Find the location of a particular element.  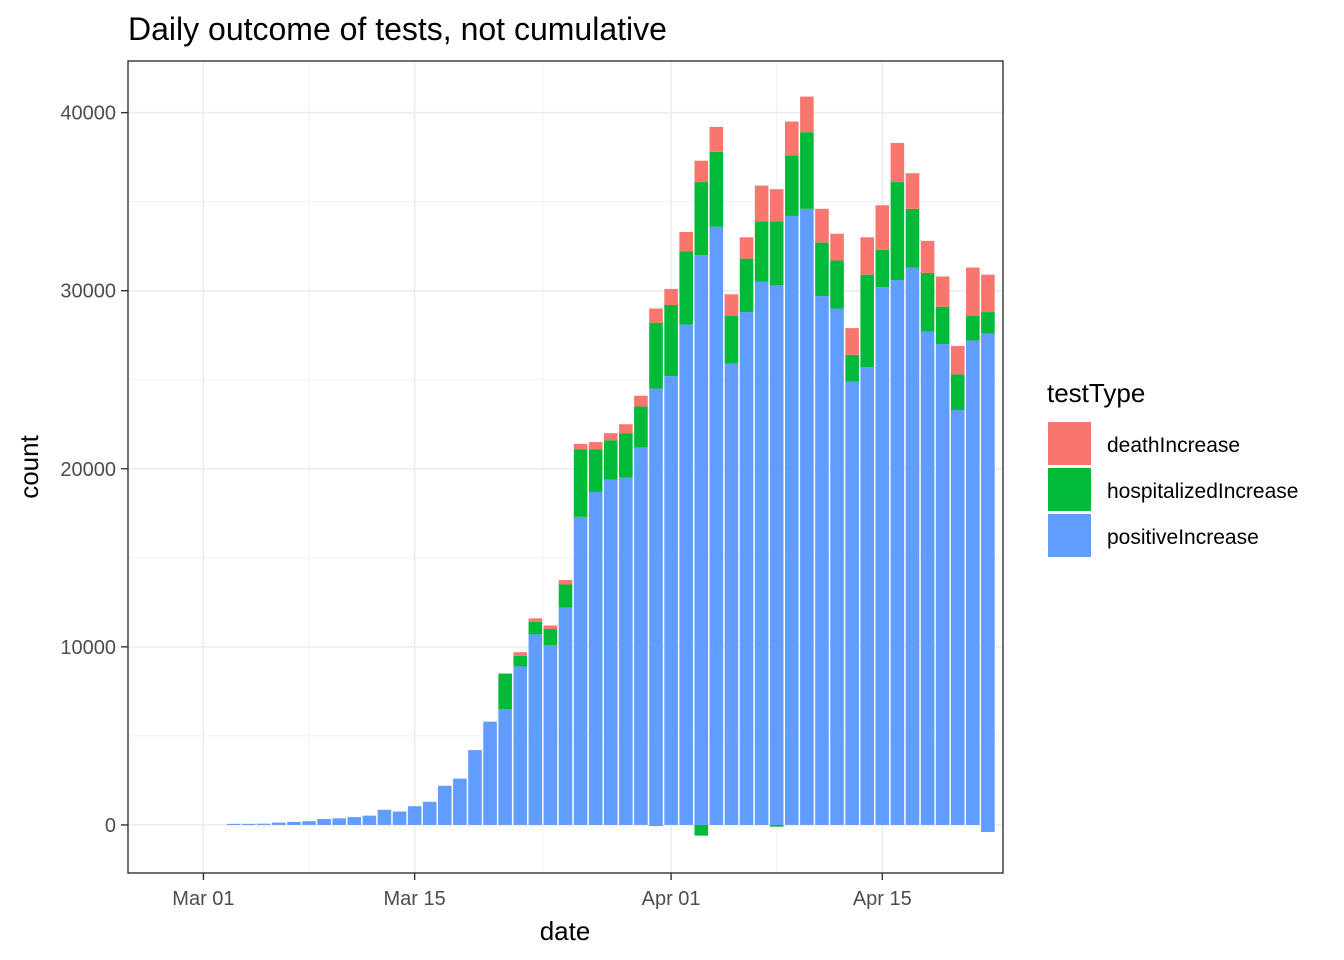

y-tick-label: 10000 is located at coordinates (88, 648).